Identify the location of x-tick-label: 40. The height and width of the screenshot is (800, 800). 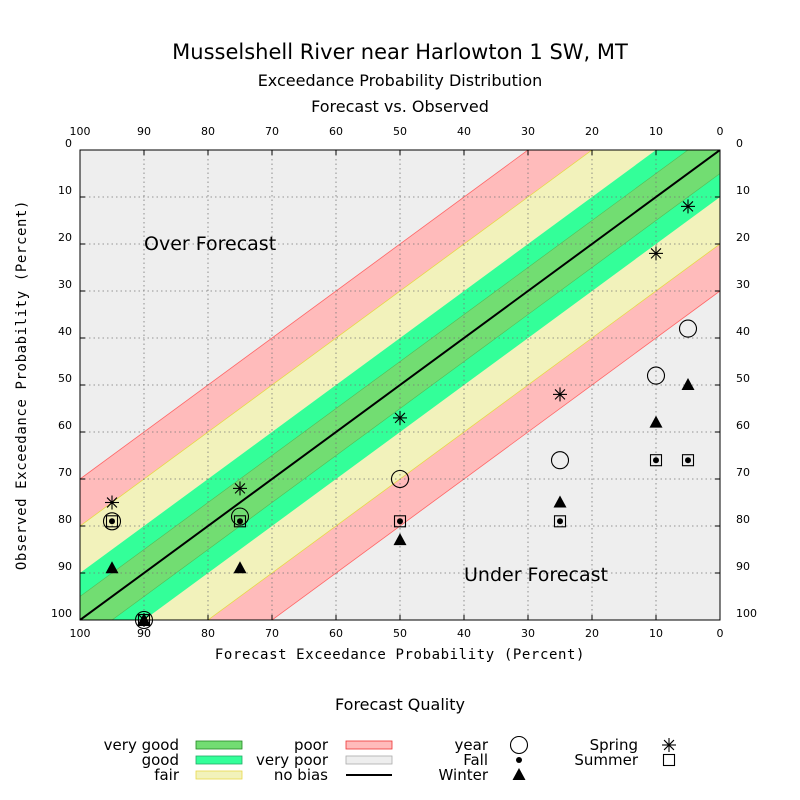
(464, 633).